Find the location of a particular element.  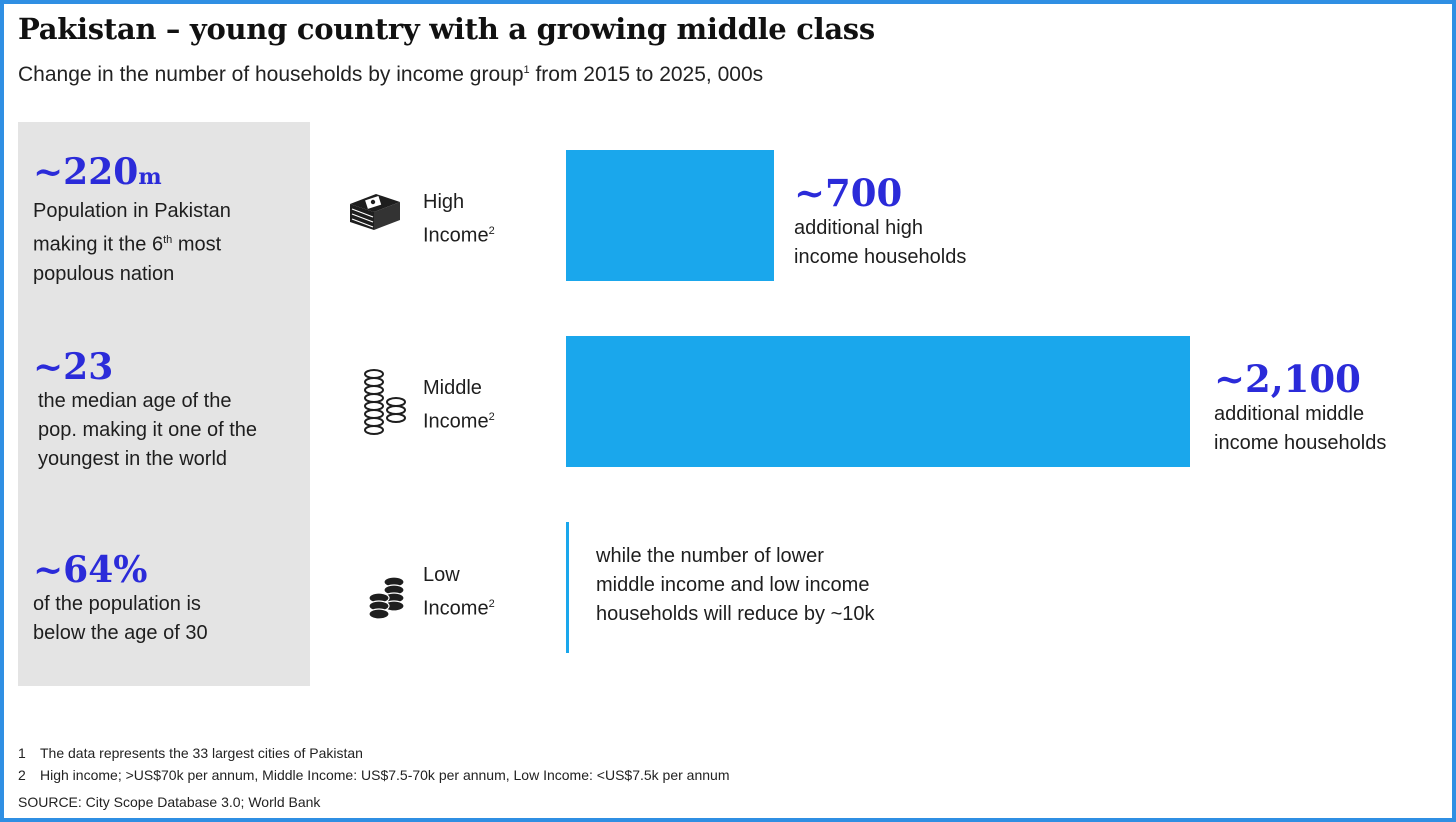

stat-desc-sup: th is located at coordinates (168, 240).